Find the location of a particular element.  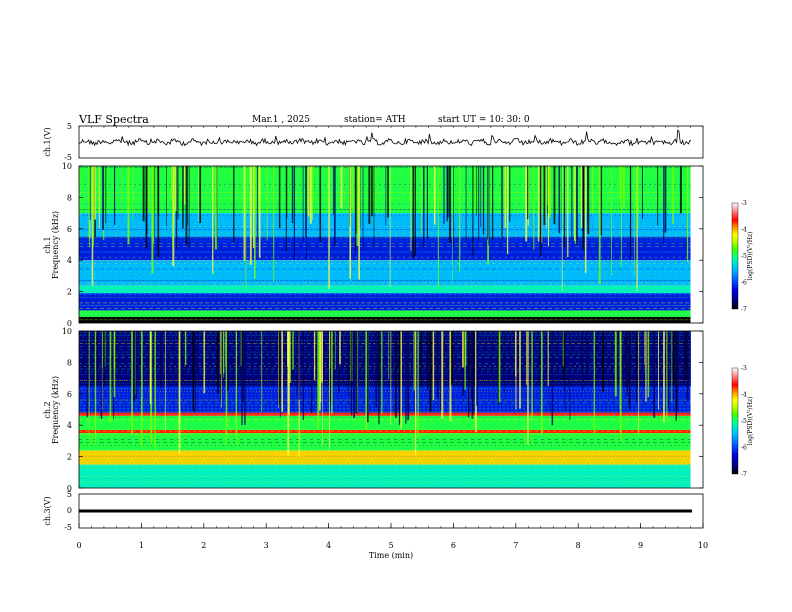

ch1-colorbar-ticks: -3 -4 -5 -6 -7 is located at coordinates (744, 256).